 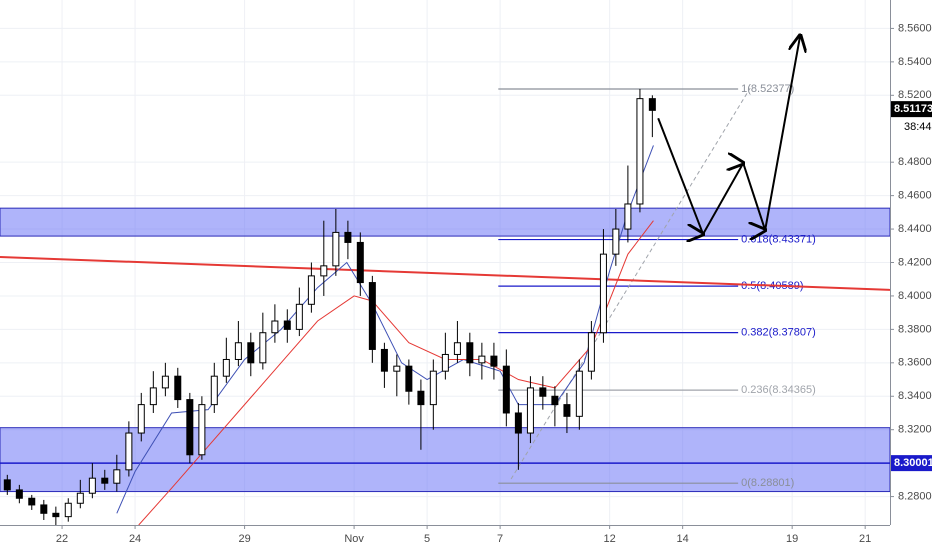 I want to click on y-tick-label: 8.36000, so click(x=915, y=363).